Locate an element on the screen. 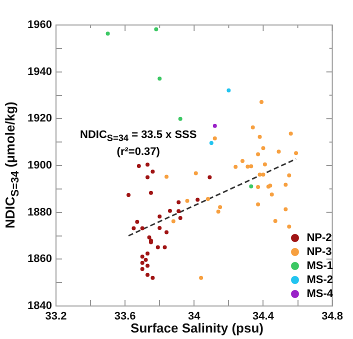 The width and height of the screenshot is (353, 339). annotation: NDIC$_{S=34}$ = 33.5 x SSS is located at coordinates (138, 137).